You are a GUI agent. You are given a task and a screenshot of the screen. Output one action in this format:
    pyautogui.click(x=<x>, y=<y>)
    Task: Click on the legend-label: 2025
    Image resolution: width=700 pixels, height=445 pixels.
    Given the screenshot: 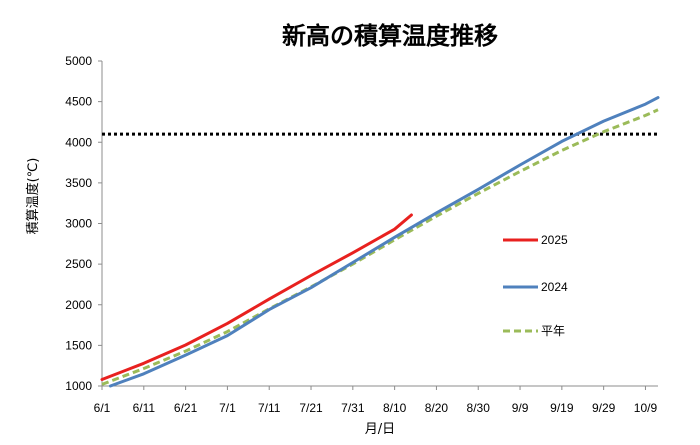 What is the action you would take?
    pyautogui.click(x=554, y=240)
    